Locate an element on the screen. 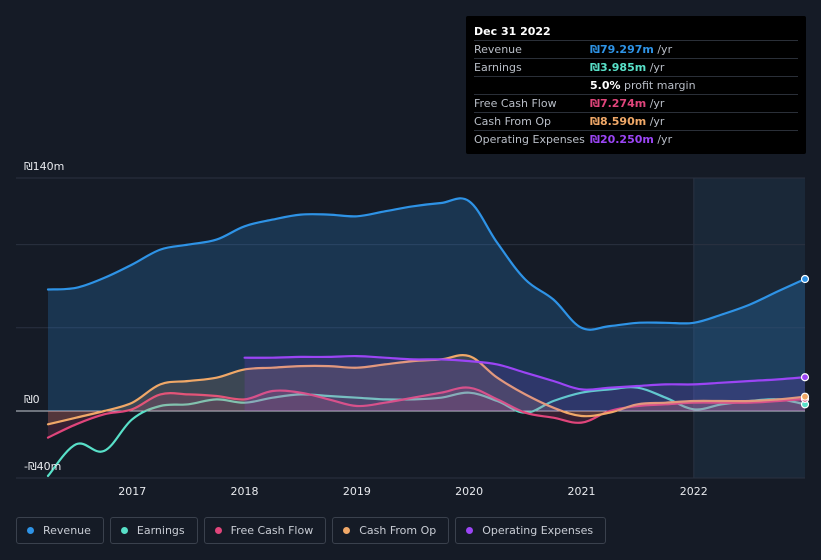 This screenshot has height=560, width=821. legend-label: Free Cash Flow is located at coordinates (272, 530).